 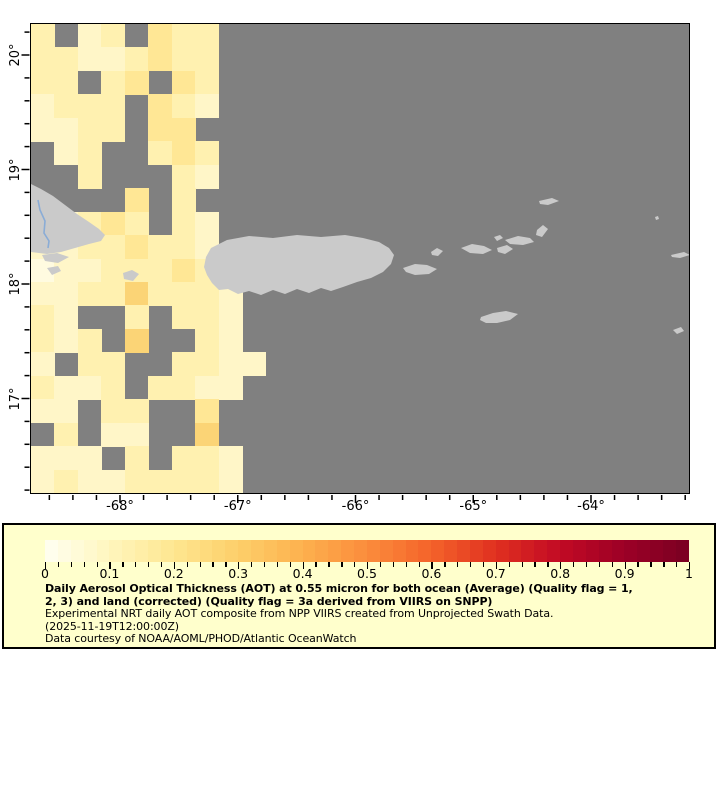 I want to click on island-mona, so click(x=131, y=275).